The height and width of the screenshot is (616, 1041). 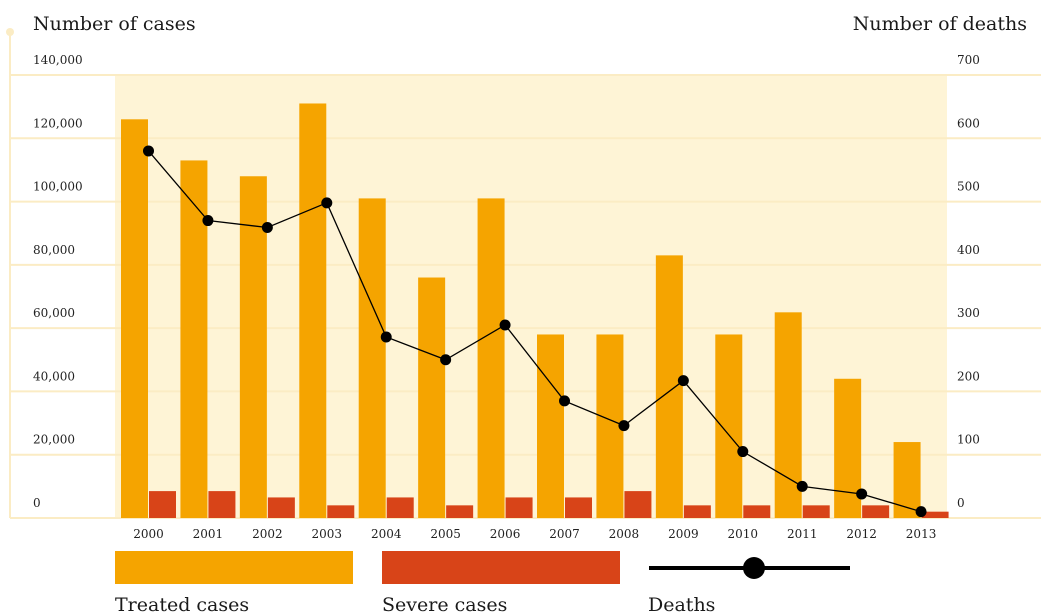 I want to click on right-tick-label: 300, so click(x=968, y=313).